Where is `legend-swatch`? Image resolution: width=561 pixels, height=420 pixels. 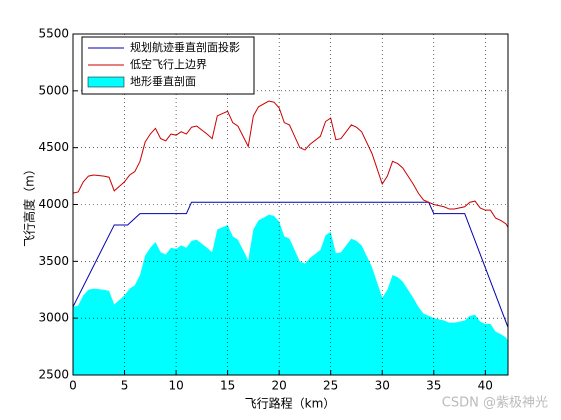 legend-swatch is located at coordinates (106, 82).